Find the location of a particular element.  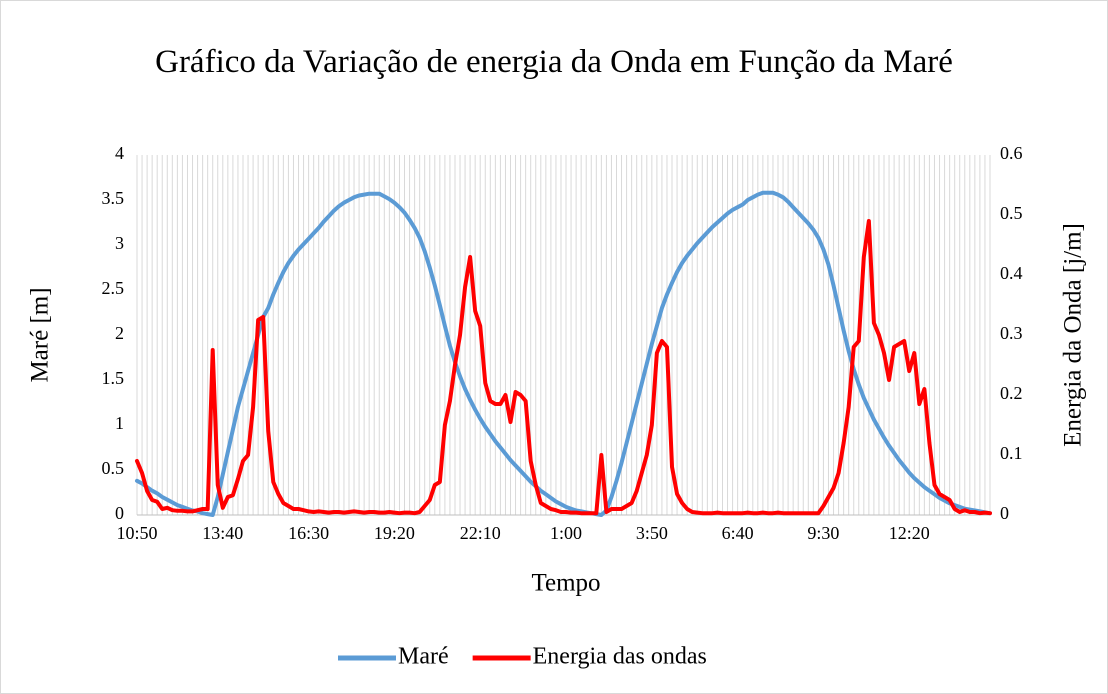

y2-tick-label: 0.2 is located at coordinates (1011, 393).